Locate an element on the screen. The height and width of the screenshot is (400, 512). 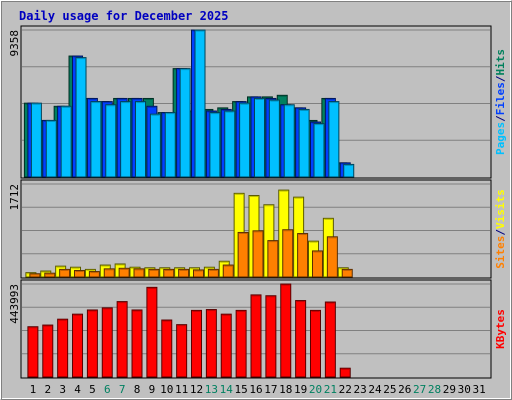
x-tick-label-23: 23 is located at coordinates (359, 389).